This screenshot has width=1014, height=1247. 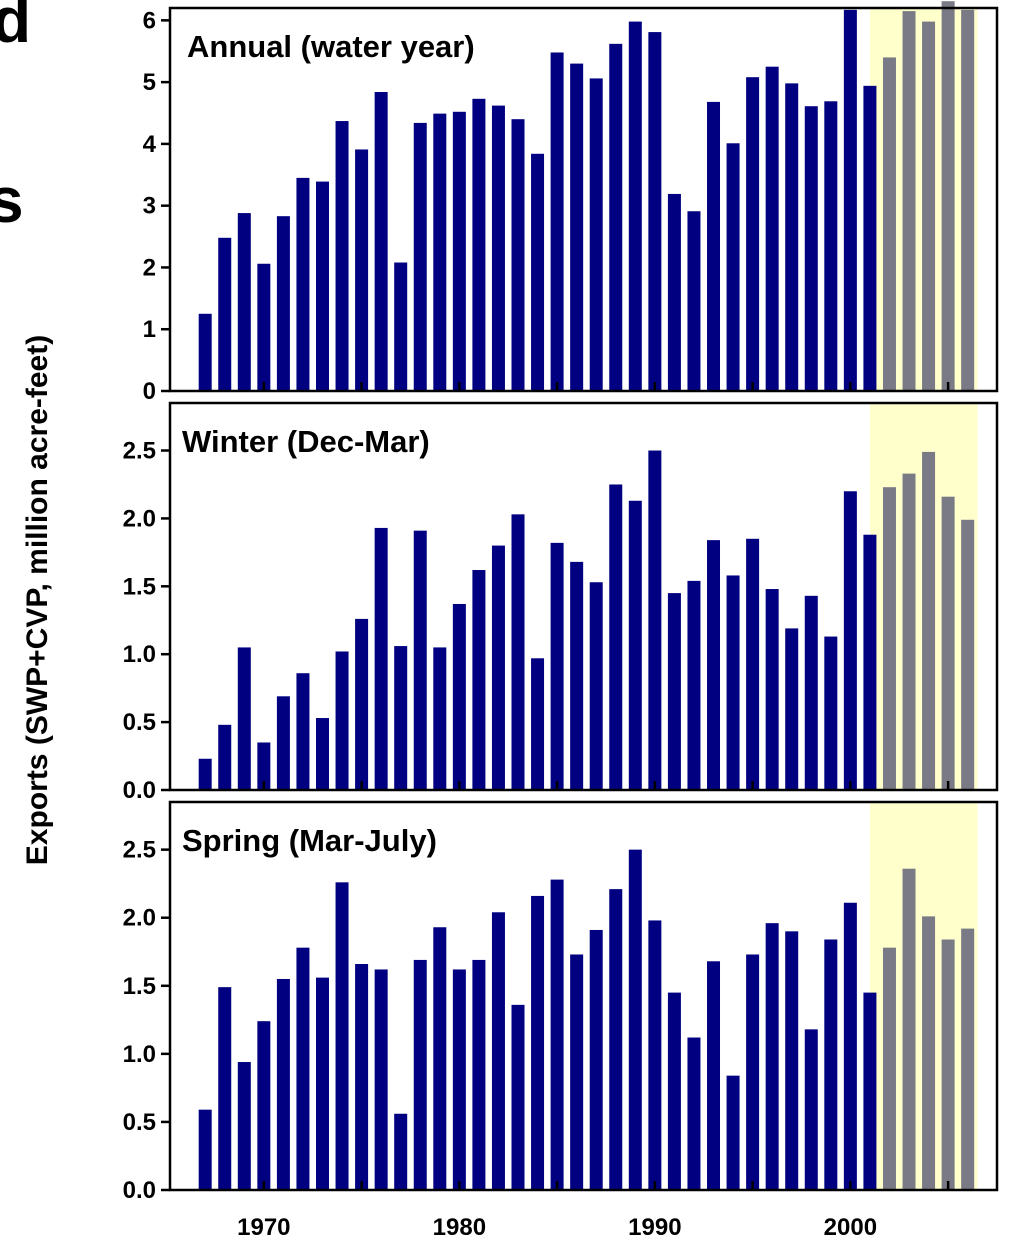 I want to click on y-axis-label: Exports (SWP+CVP, million acre-feet), so click(x=37, y=600).